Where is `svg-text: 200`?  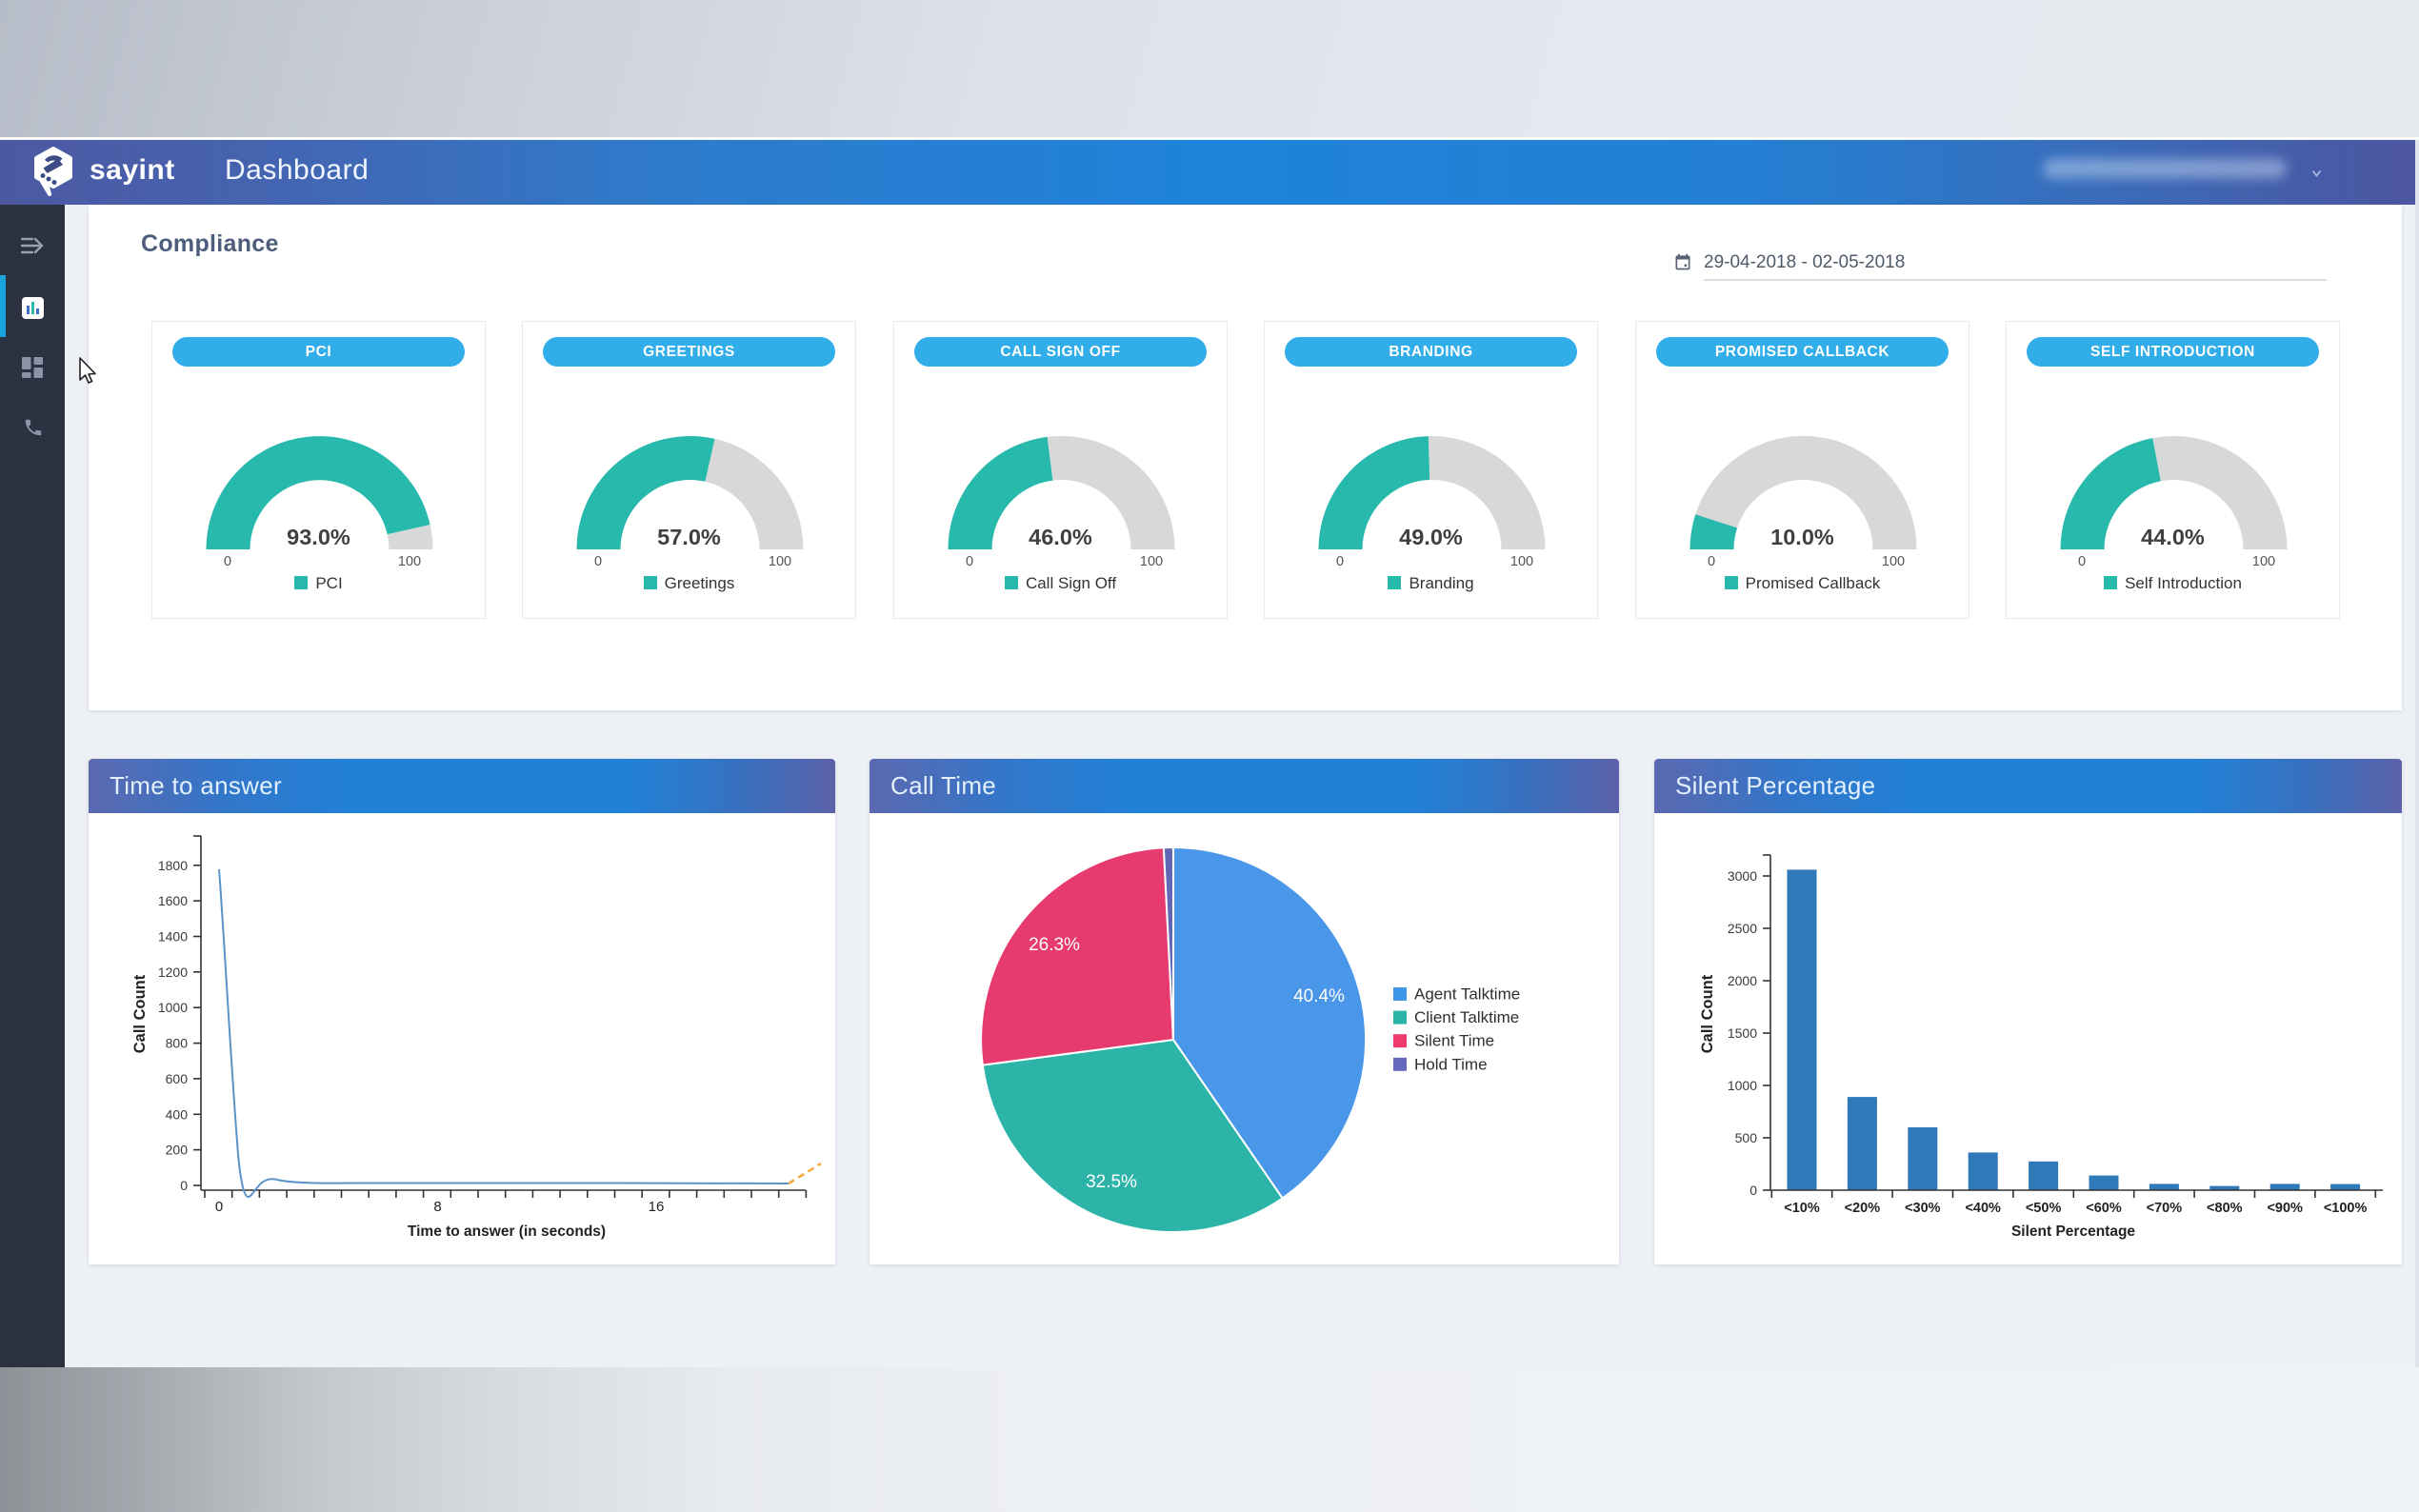 svg-text: 200 is located at coordinates (177, 1150).